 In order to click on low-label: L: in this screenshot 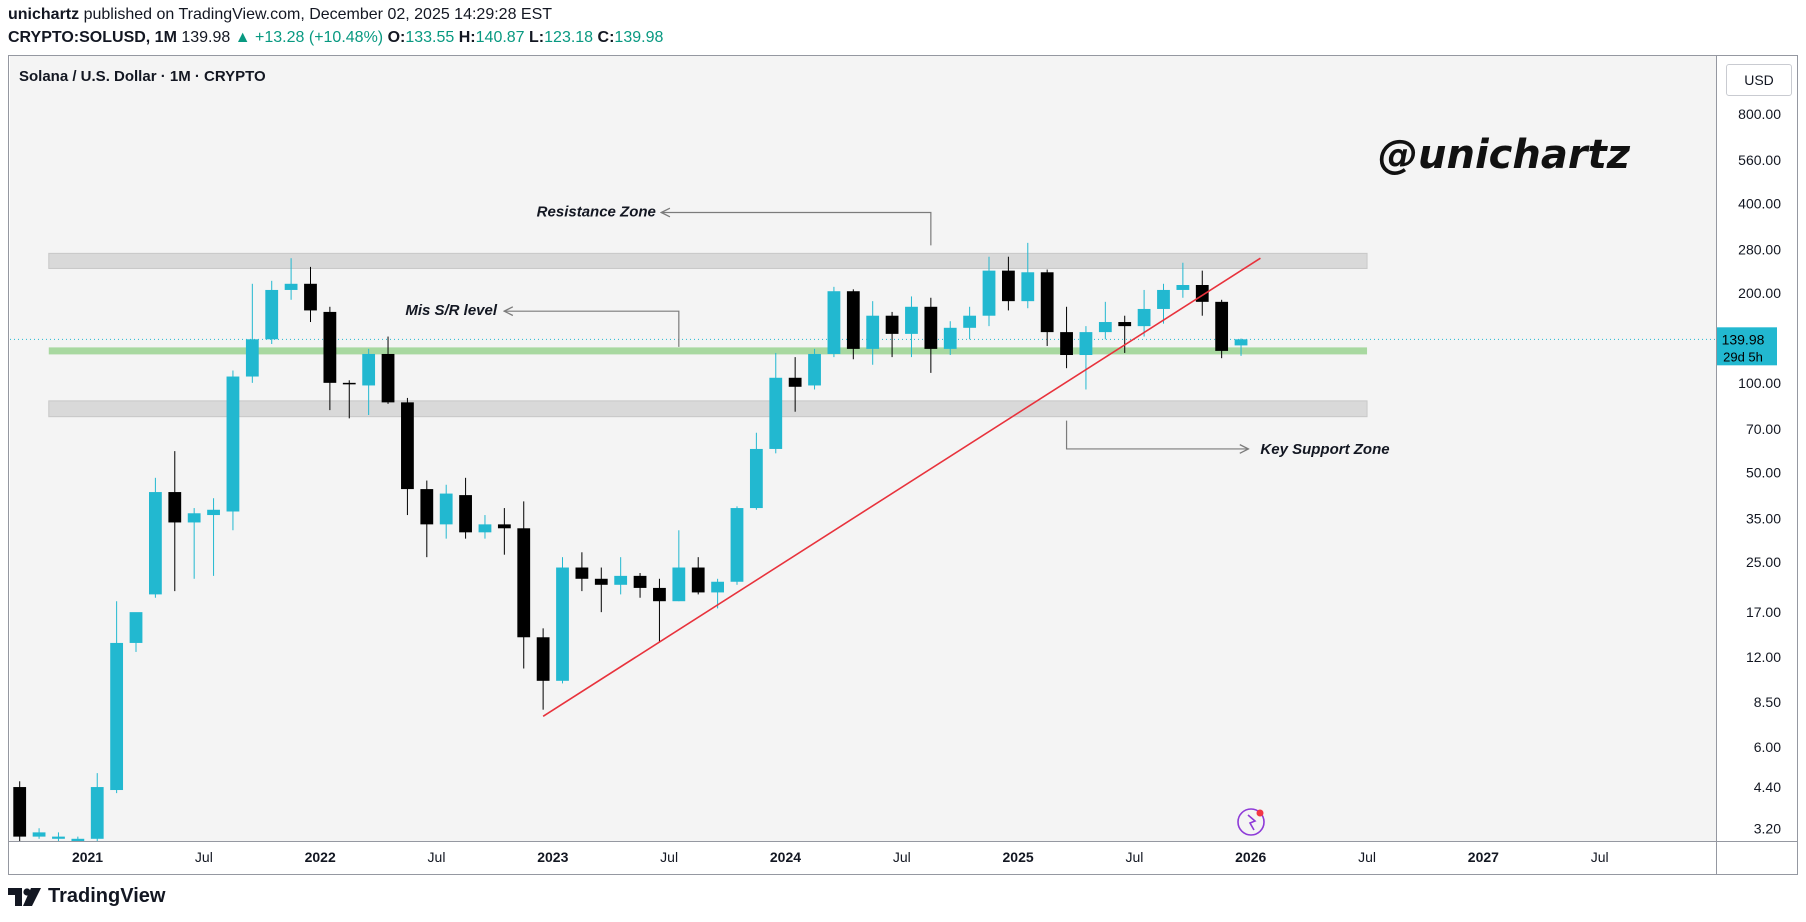, I will do `click(537, 37)`.